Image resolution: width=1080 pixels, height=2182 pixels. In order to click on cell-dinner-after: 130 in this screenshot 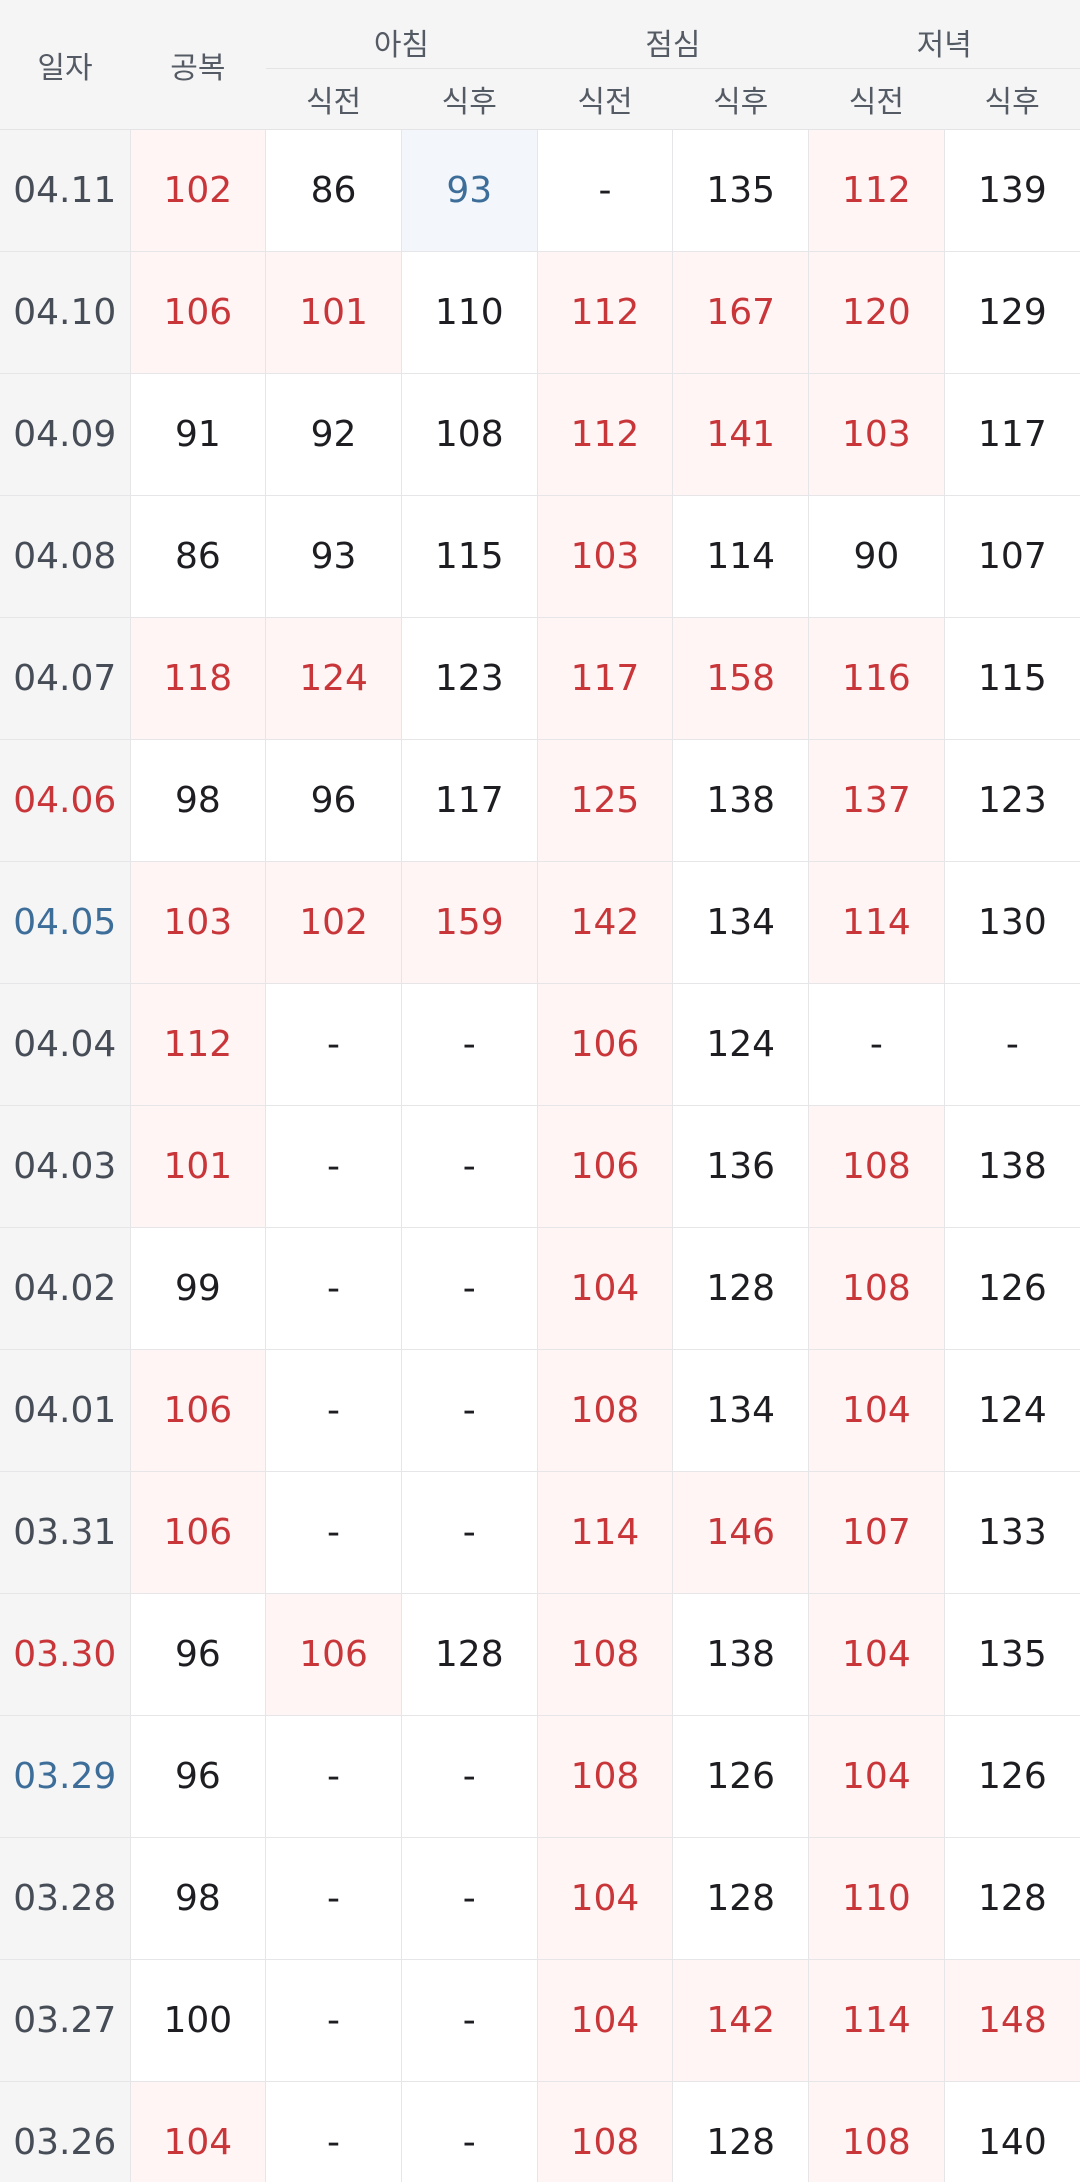, I will do `click(1012, 922)`.